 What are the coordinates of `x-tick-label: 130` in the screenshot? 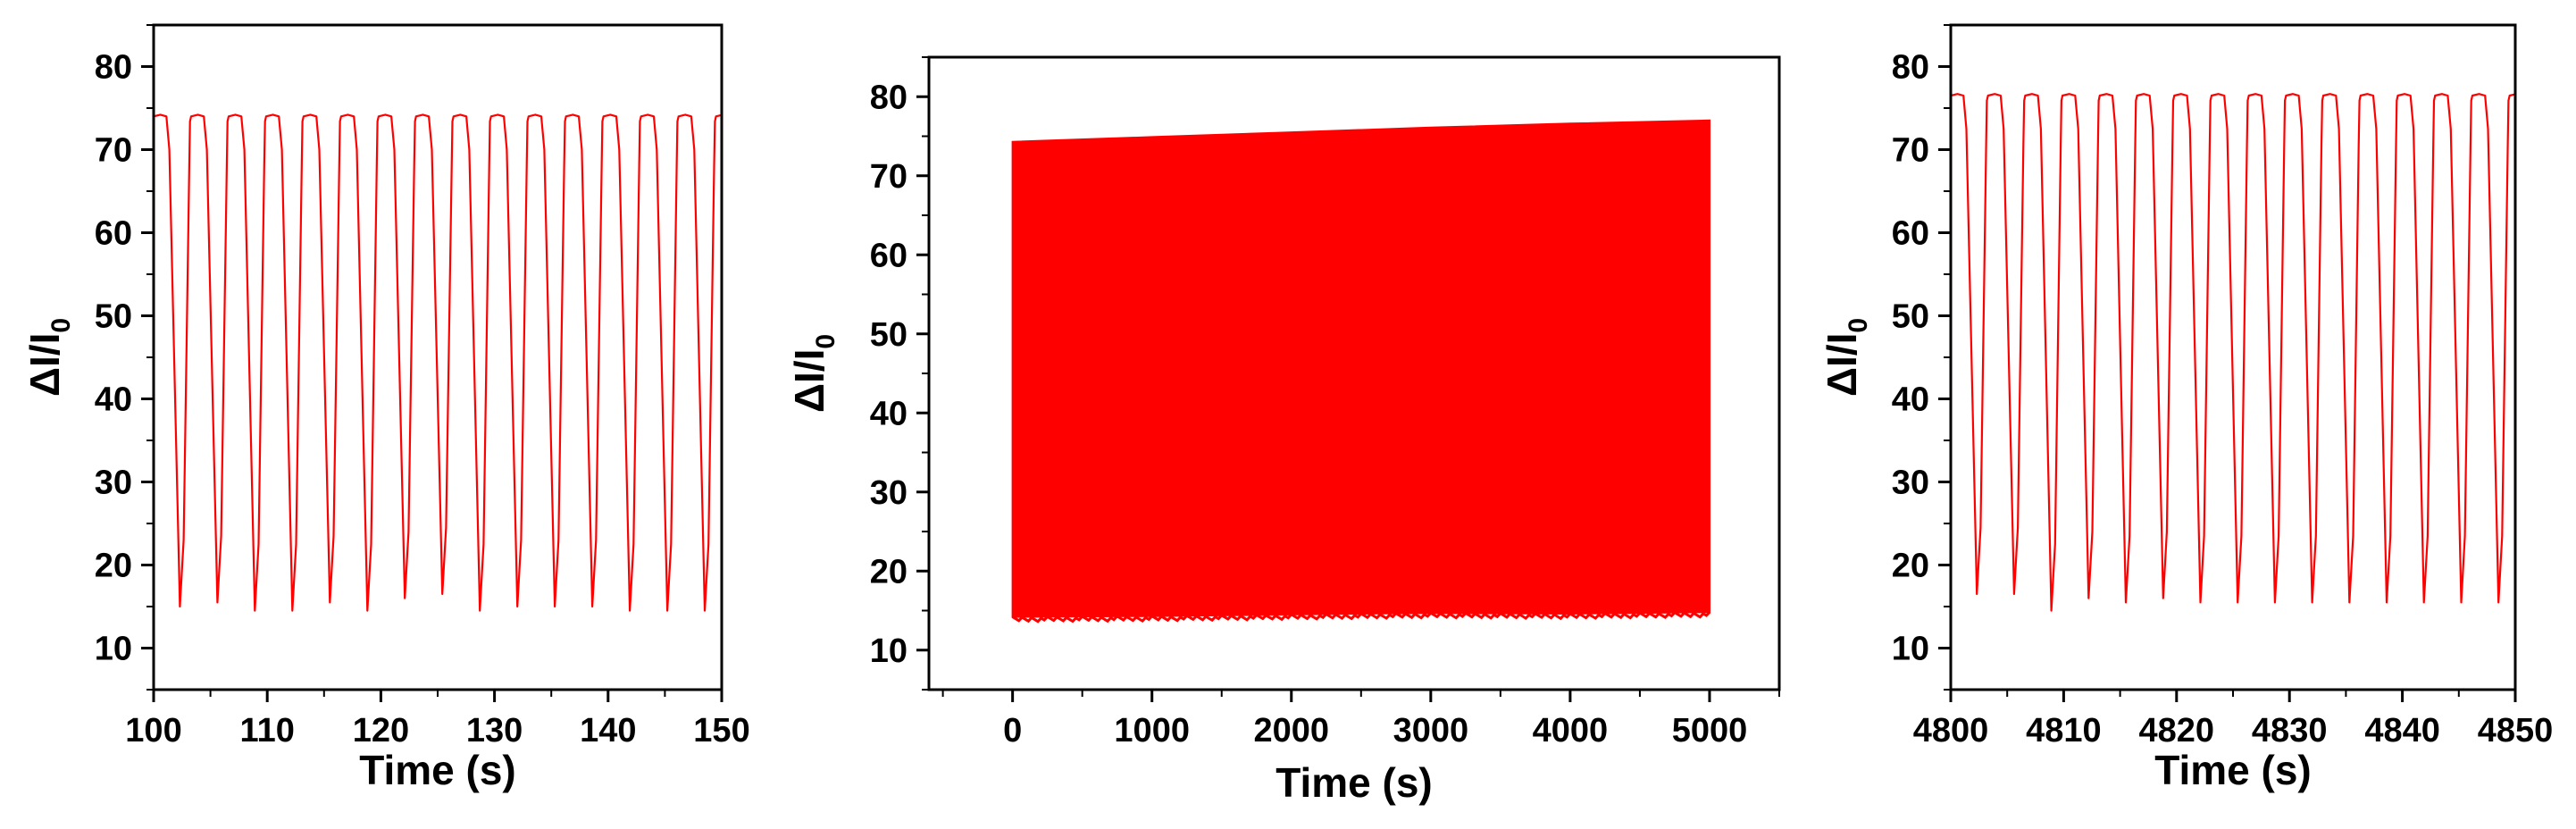 It's located at (494, 730).